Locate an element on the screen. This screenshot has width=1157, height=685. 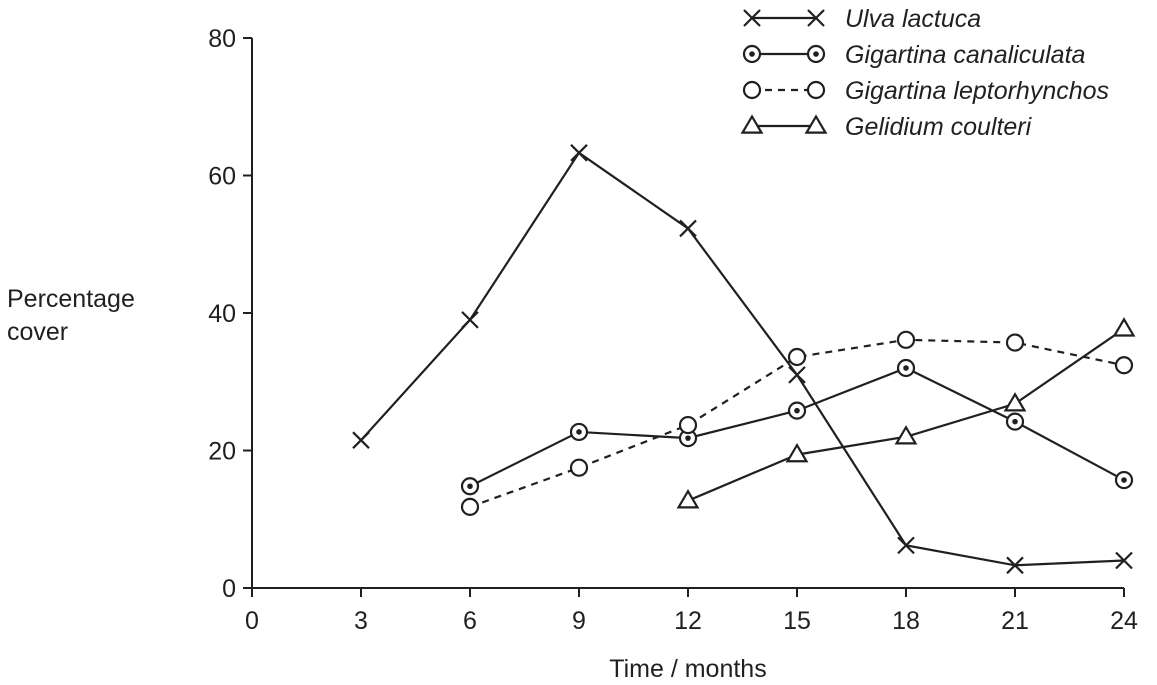
x-tick-label: 12 is located at coordinates (688, 621).